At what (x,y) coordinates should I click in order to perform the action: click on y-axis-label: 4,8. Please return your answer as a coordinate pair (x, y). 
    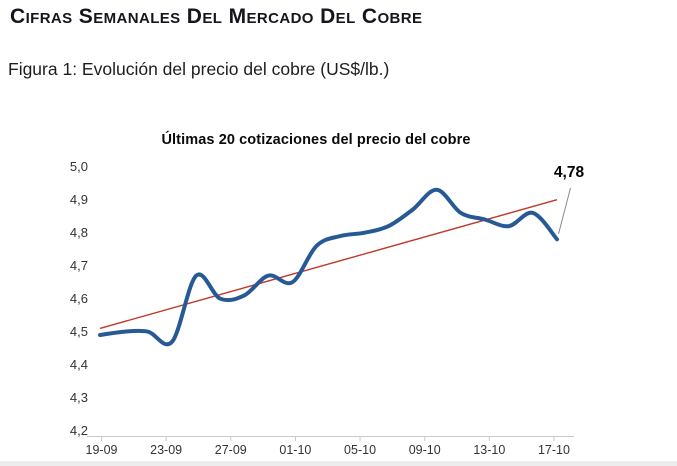
    Looking at the image, I should click on (78, 232).